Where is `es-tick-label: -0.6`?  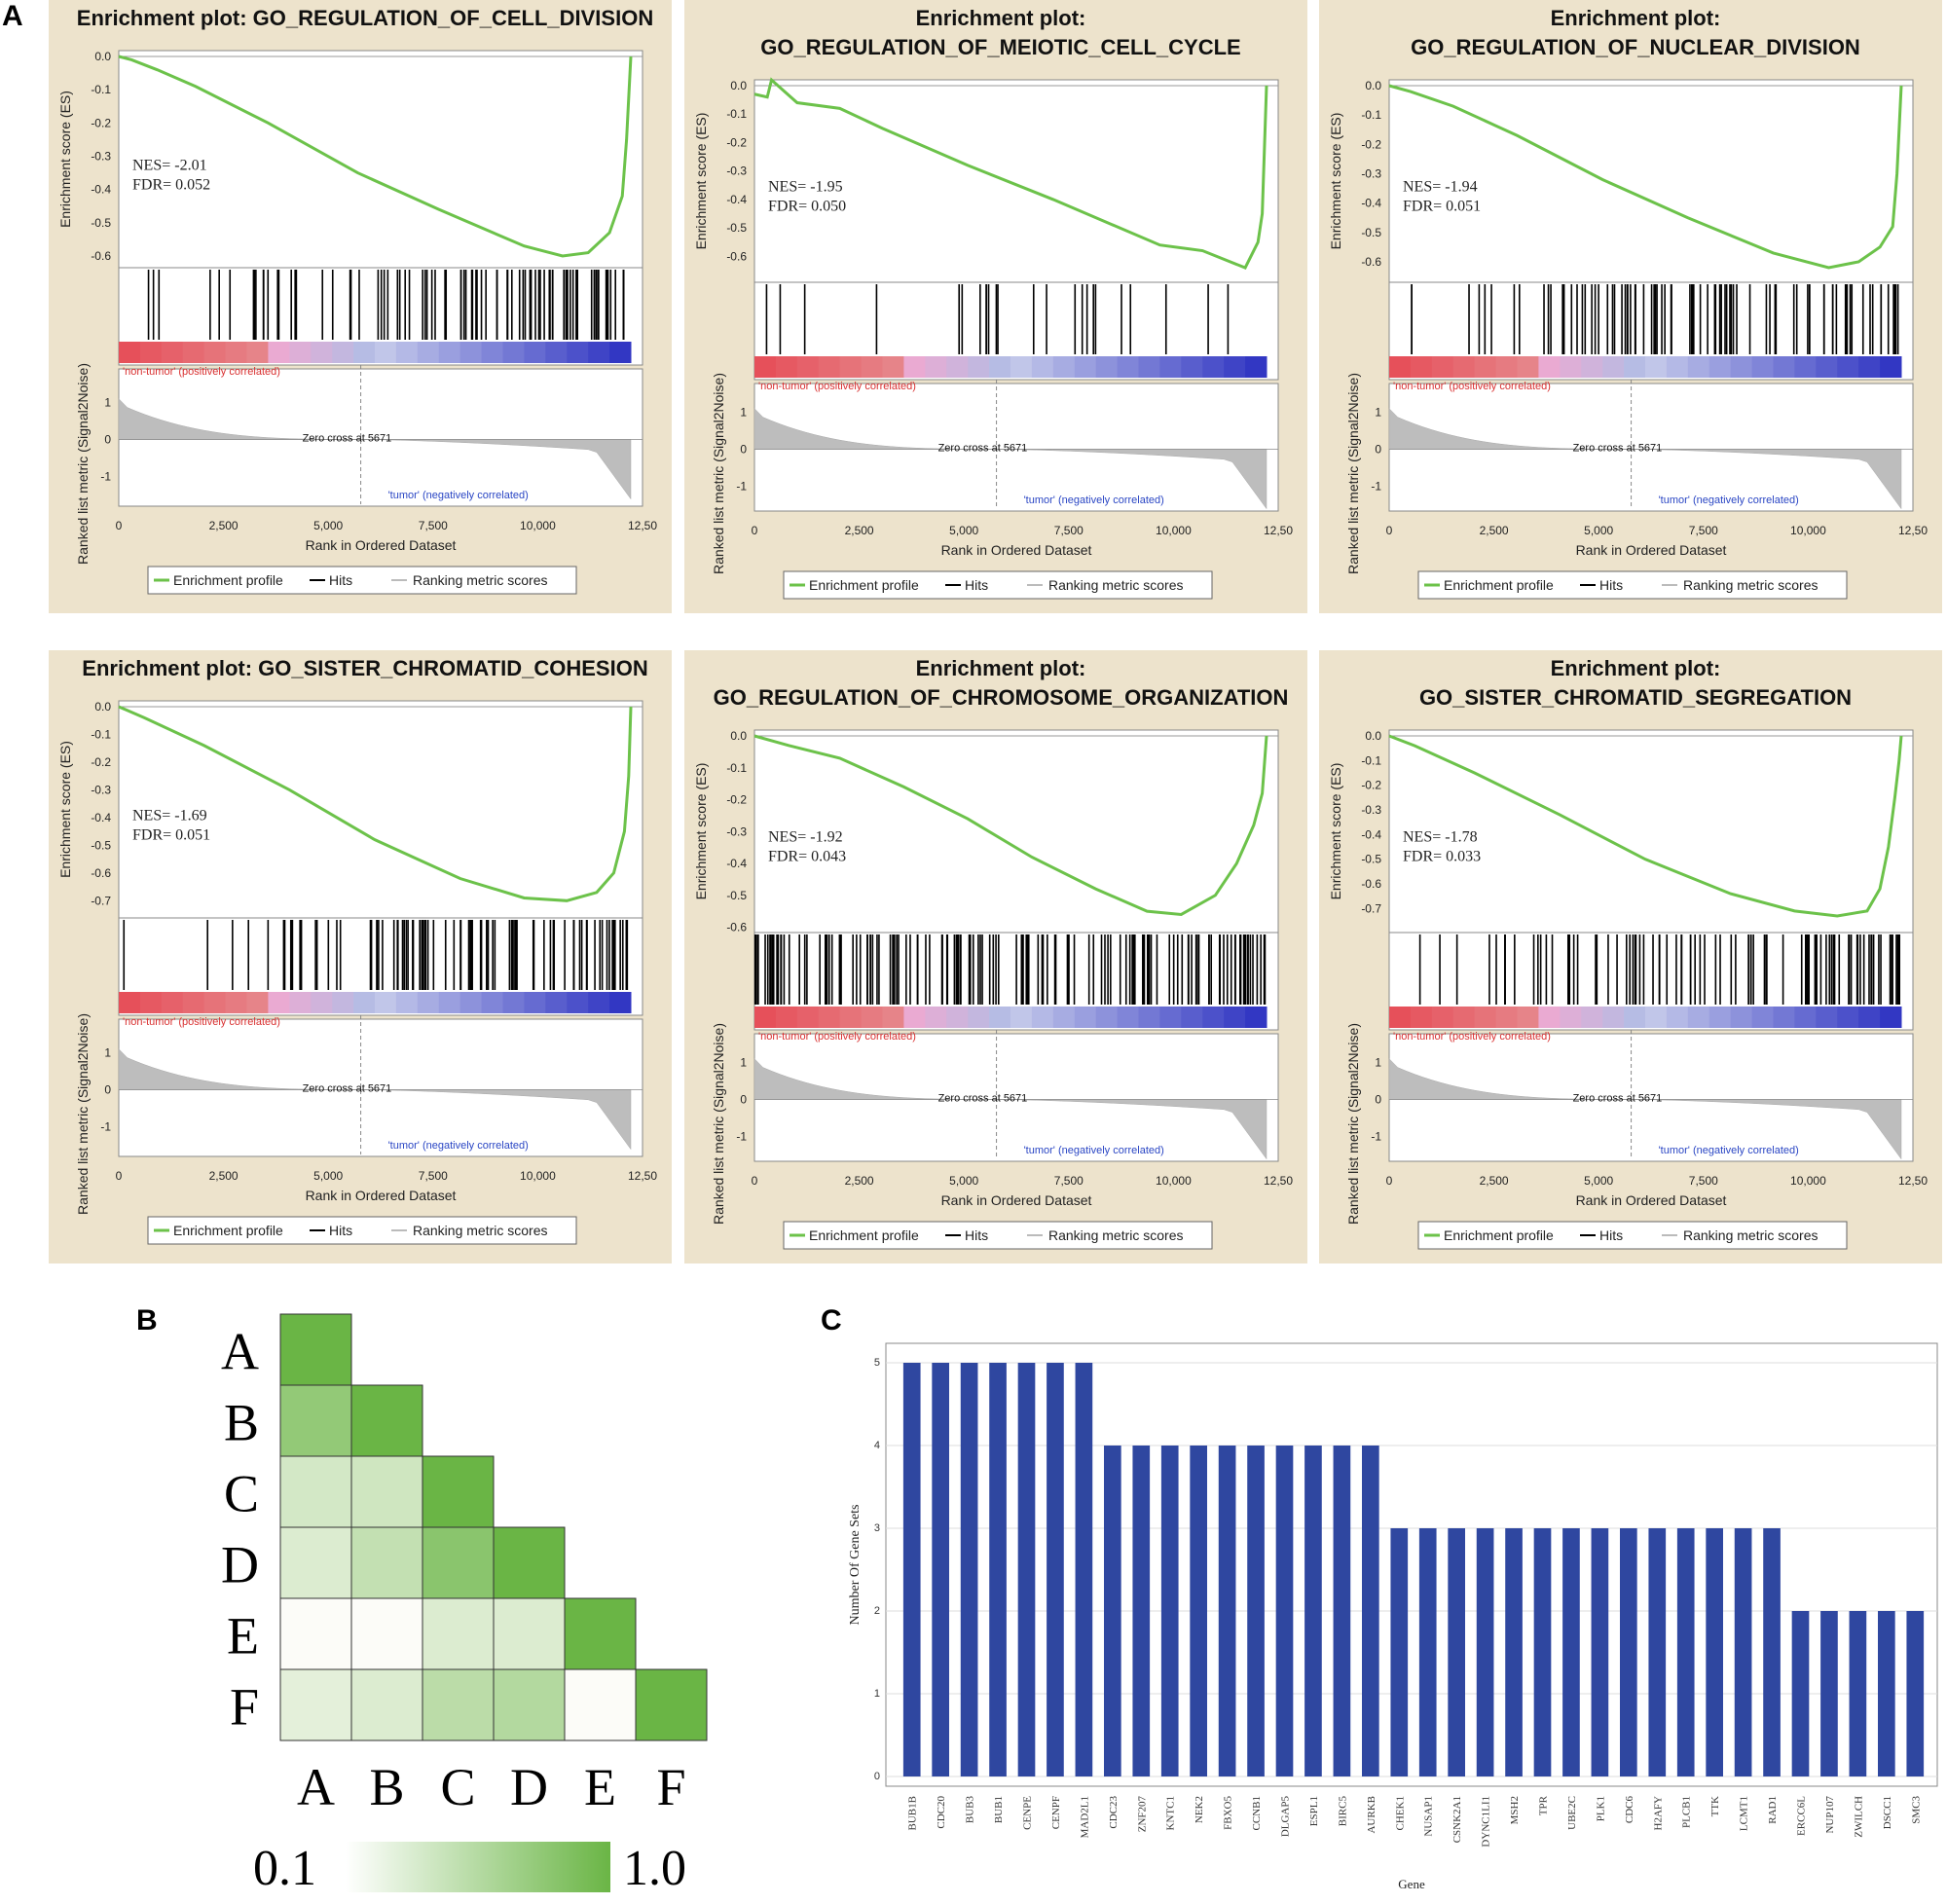
es-tick-label: -0.6 is located at coordinates (1371, 884).